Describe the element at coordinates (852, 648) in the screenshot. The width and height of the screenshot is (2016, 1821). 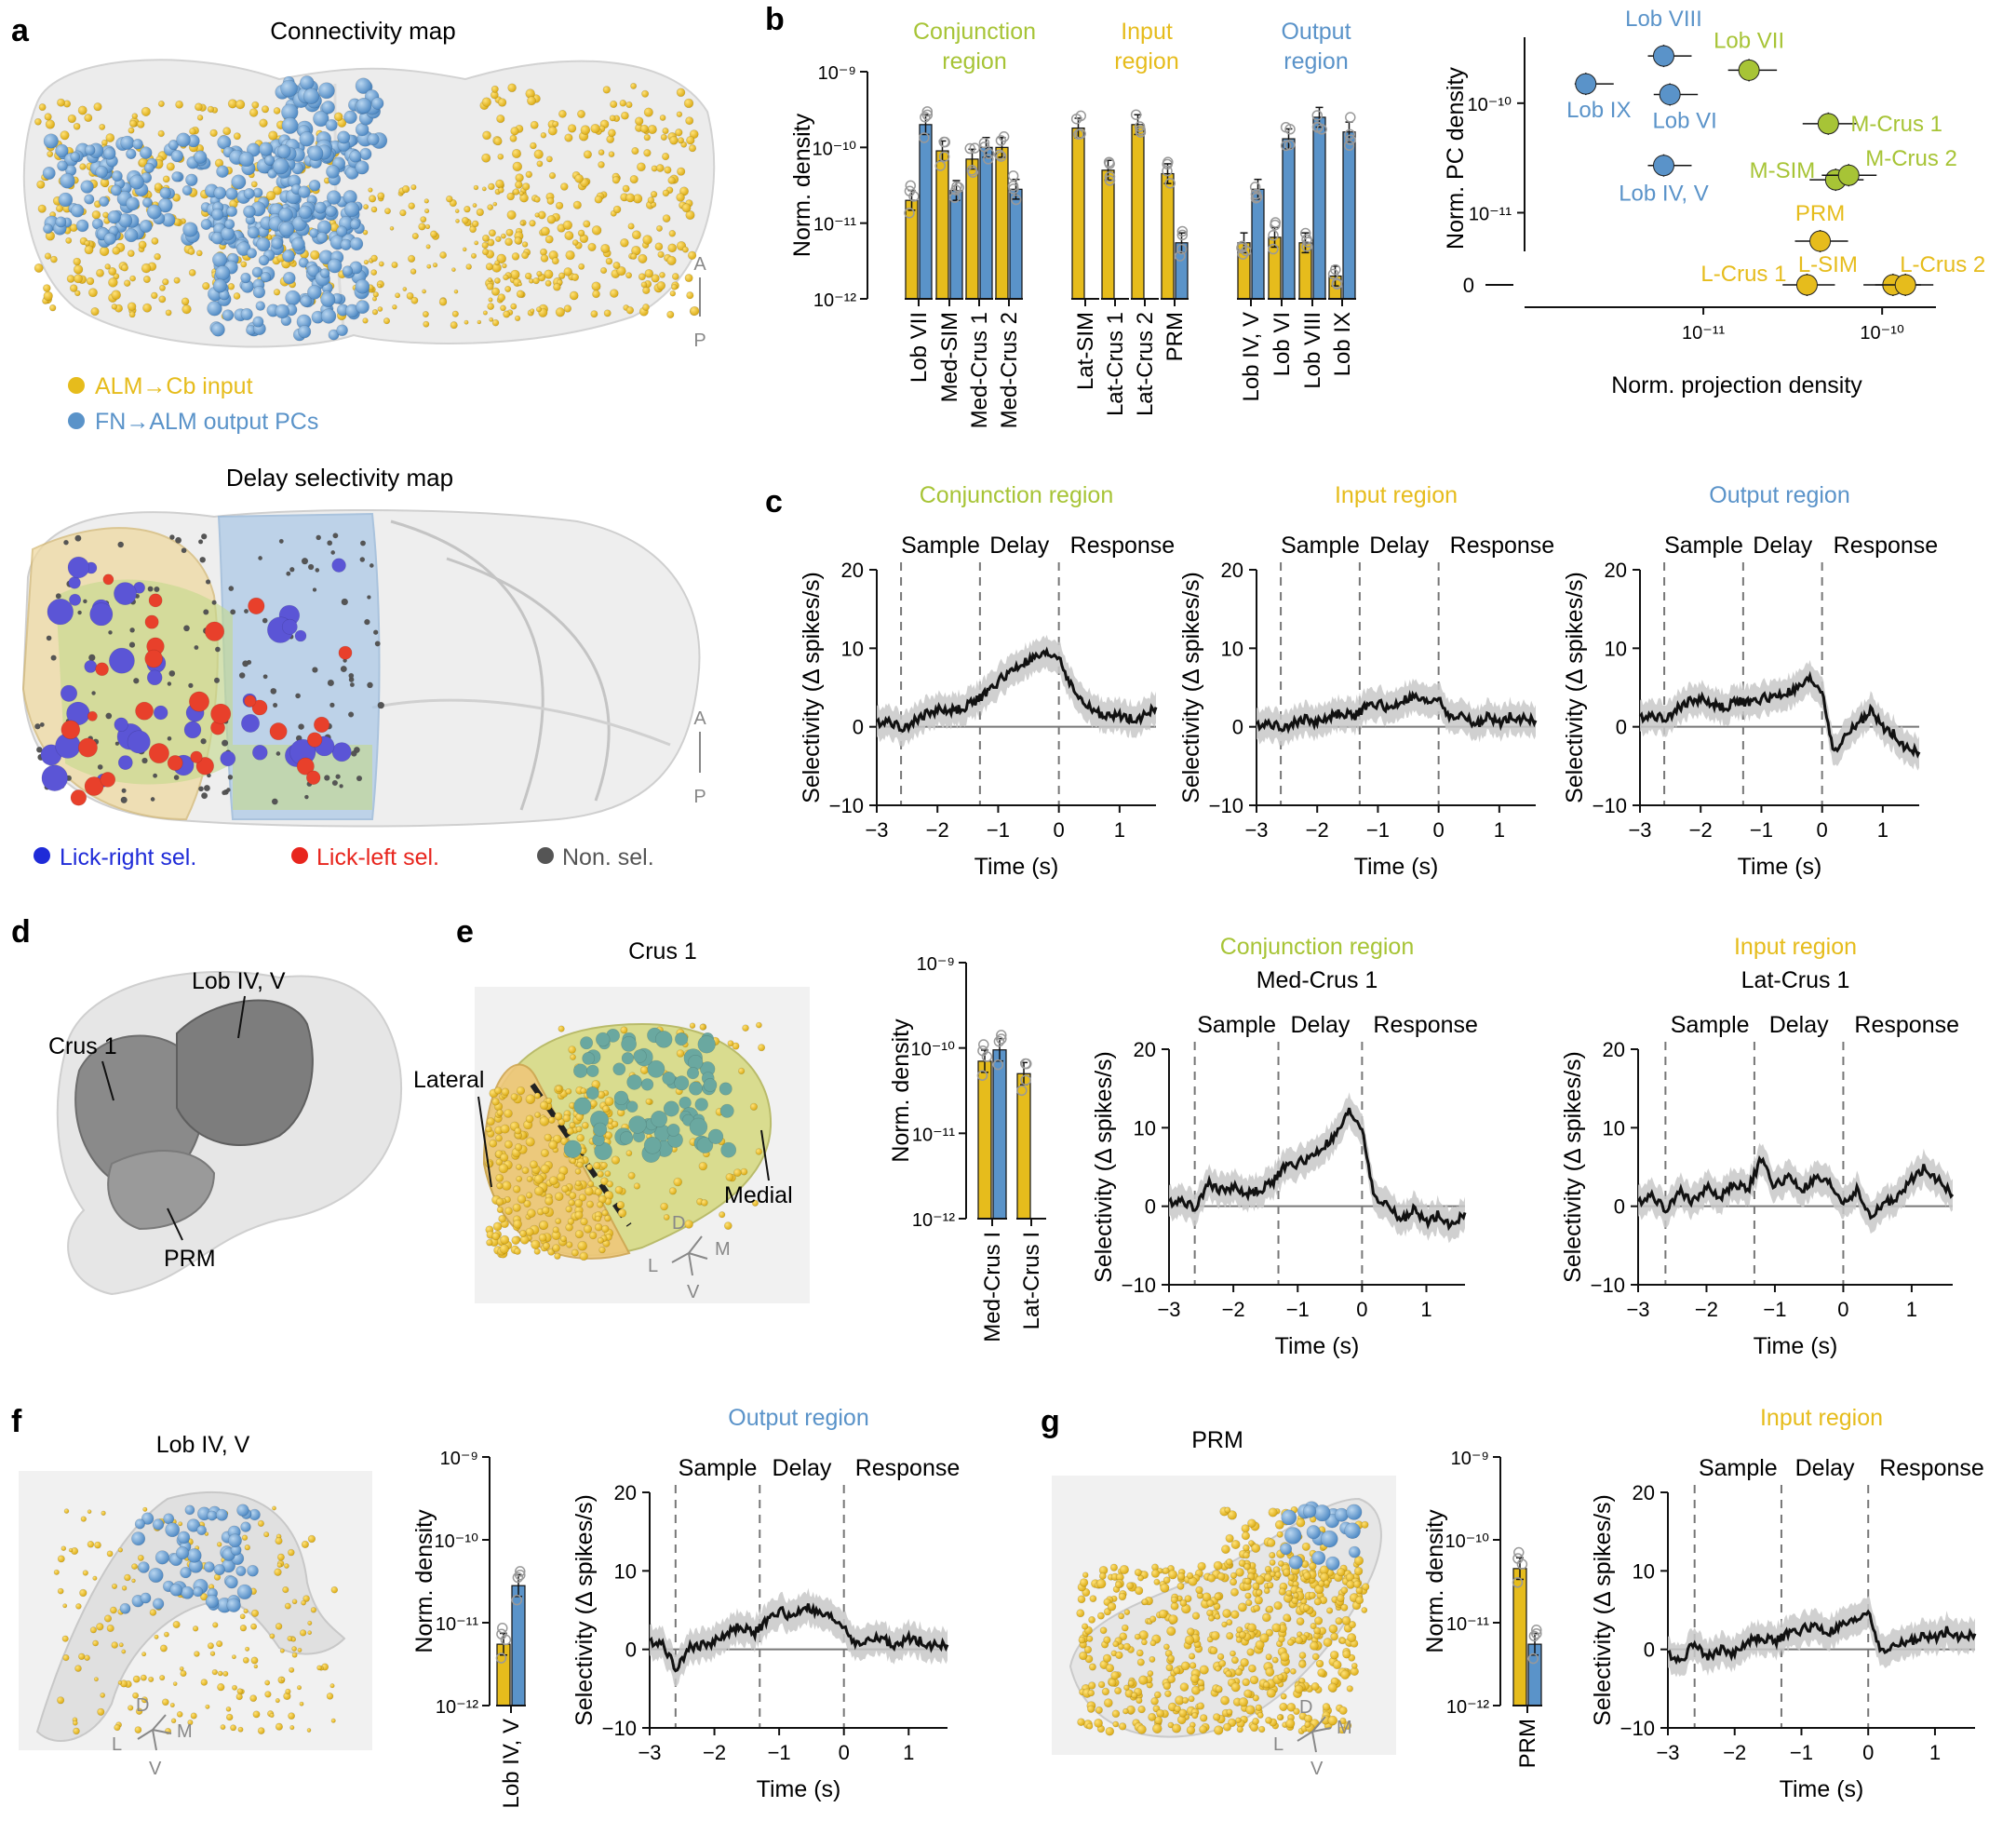
I see `y-tick-label: 10` at that location.